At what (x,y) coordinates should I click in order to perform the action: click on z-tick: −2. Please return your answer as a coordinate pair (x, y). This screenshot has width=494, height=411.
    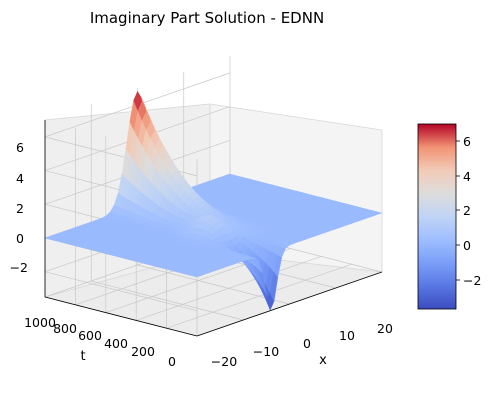
    Looking at the image, I should click on (19, 267).